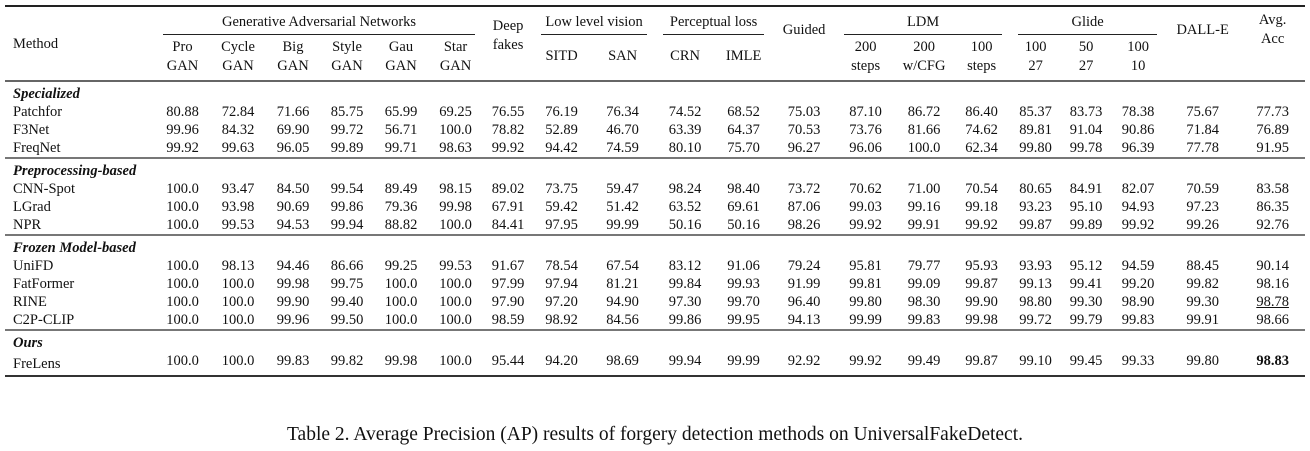 This screenshot has width=1310, height=451. What do you see at coordinates (182, 130) in the screenshot?
I see `value-cell: 99.96` at bounding box center [182, 130].